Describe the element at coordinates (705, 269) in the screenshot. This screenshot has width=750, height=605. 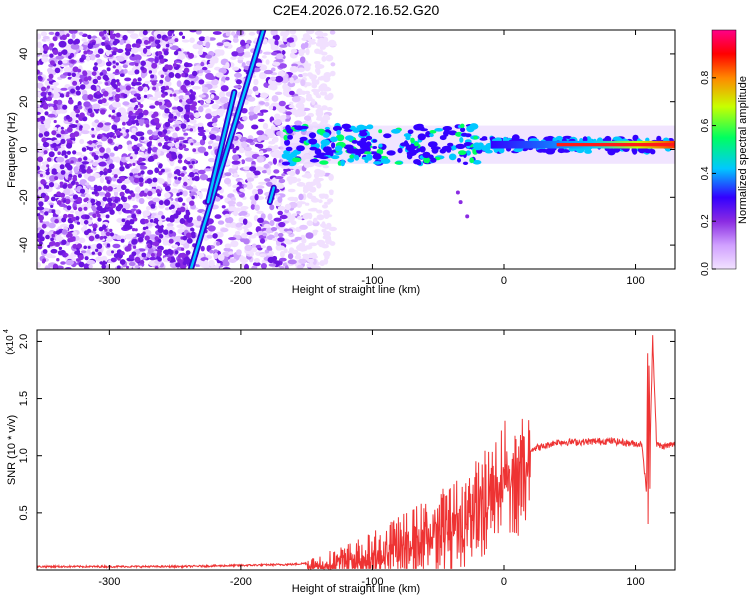
I see `colorbar-tick-label: 0.0` at that location.